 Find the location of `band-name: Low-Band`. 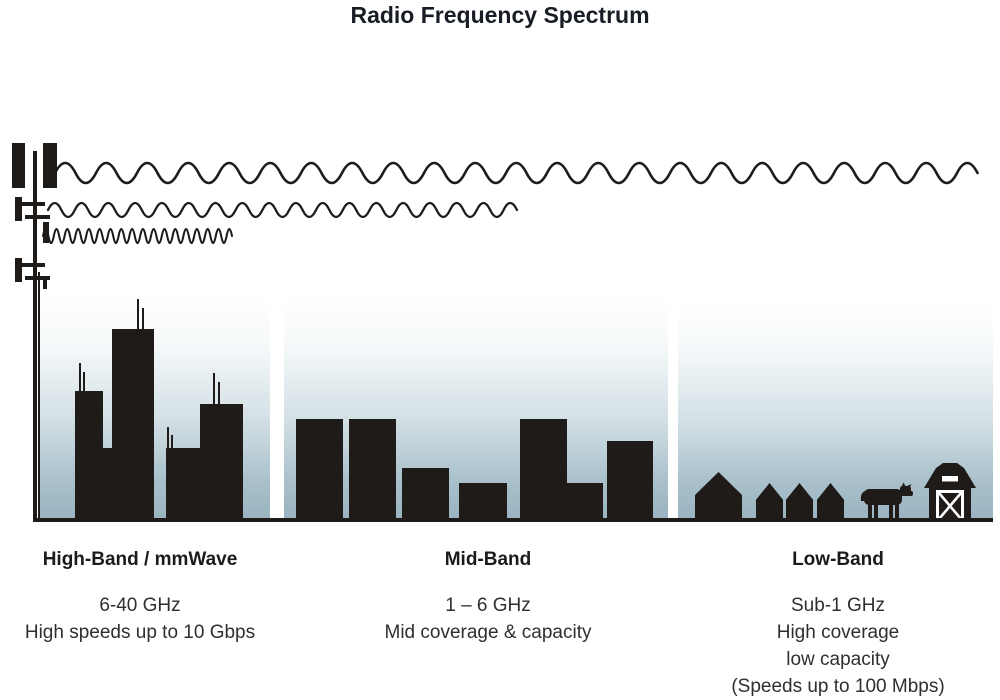

band-name: Low-Band is located at coordinates (838, 559).